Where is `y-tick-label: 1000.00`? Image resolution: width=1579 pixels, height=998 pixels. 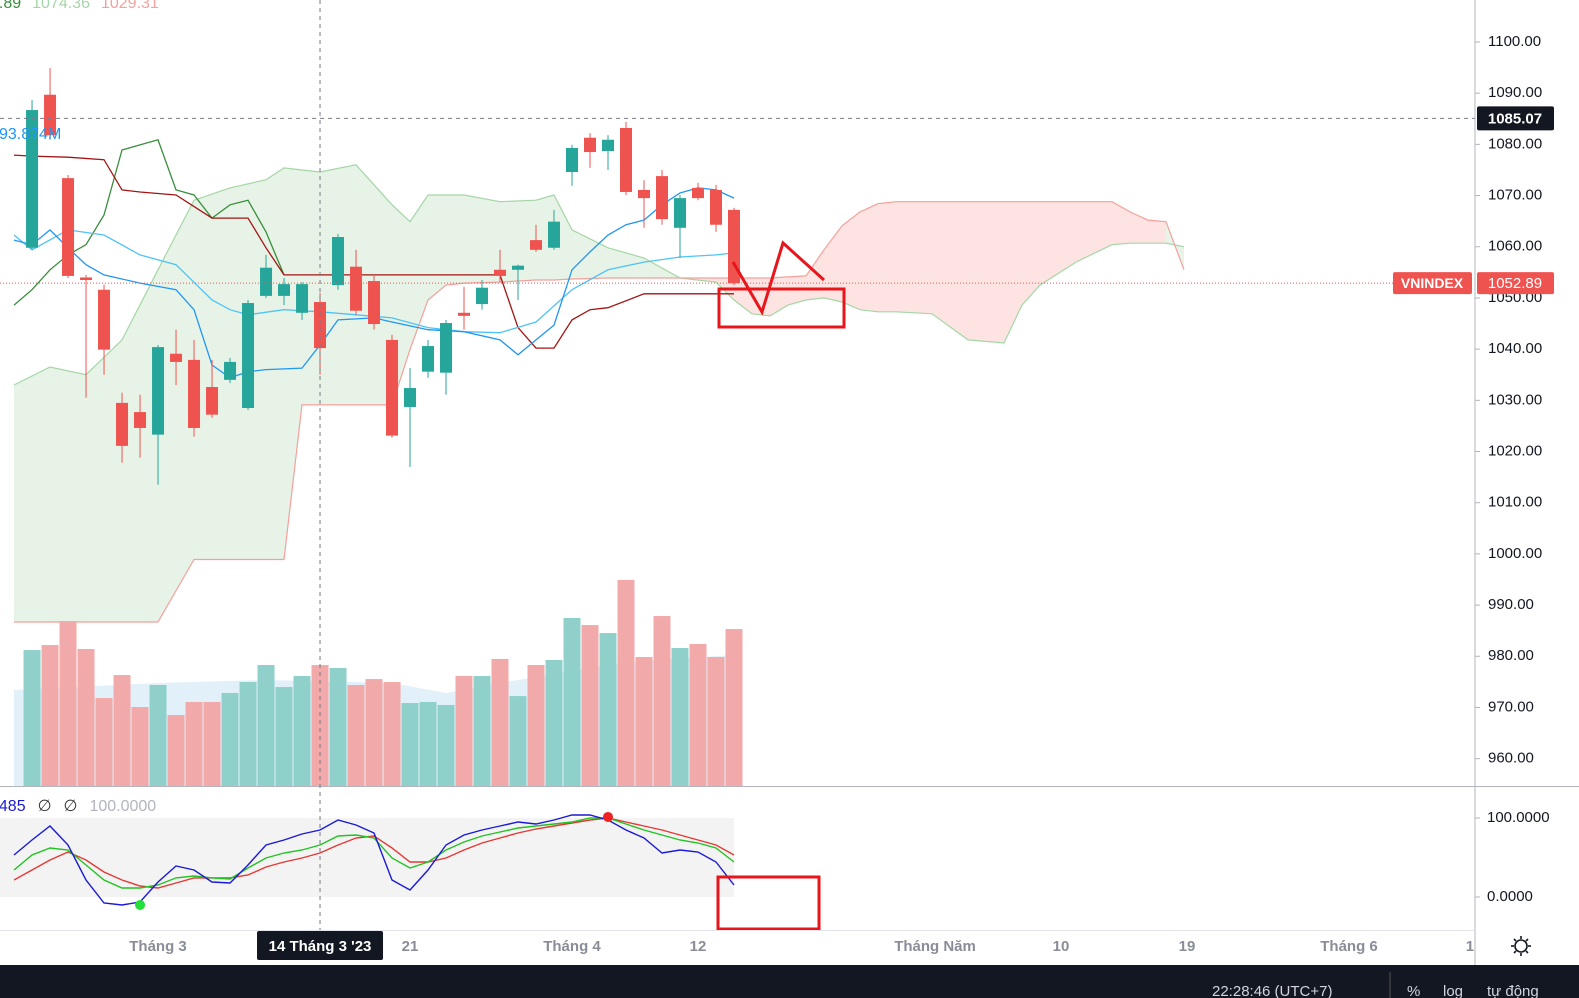
y-tick-label: 1000.00 is located at coordinates (1515, 553).